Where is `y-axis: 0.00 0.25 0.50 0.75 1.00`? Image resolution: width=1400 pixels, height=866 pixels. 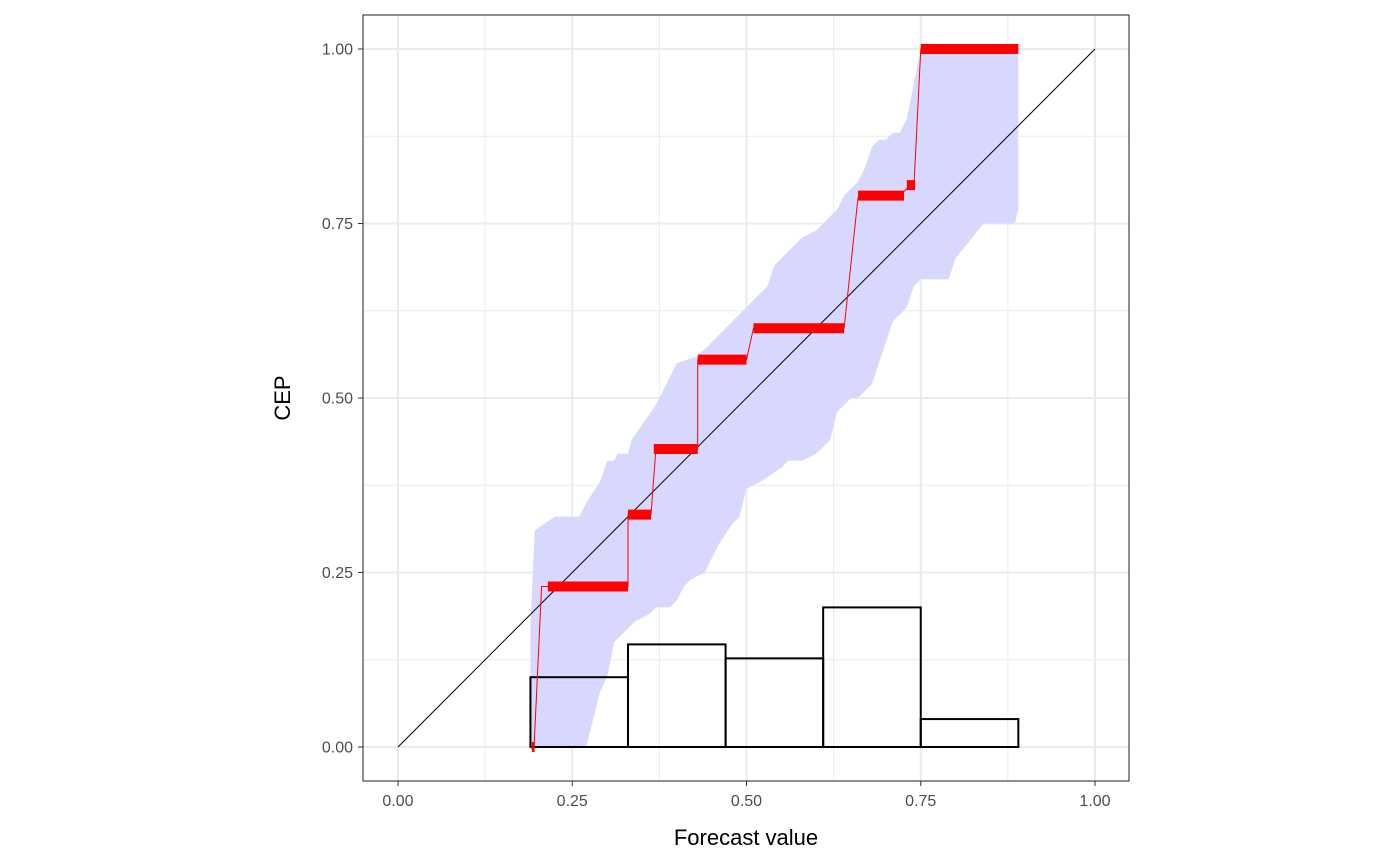 y-axis: 0.00 0.25 0.50 0.75 1.00 is located at coordinates (342, 399).